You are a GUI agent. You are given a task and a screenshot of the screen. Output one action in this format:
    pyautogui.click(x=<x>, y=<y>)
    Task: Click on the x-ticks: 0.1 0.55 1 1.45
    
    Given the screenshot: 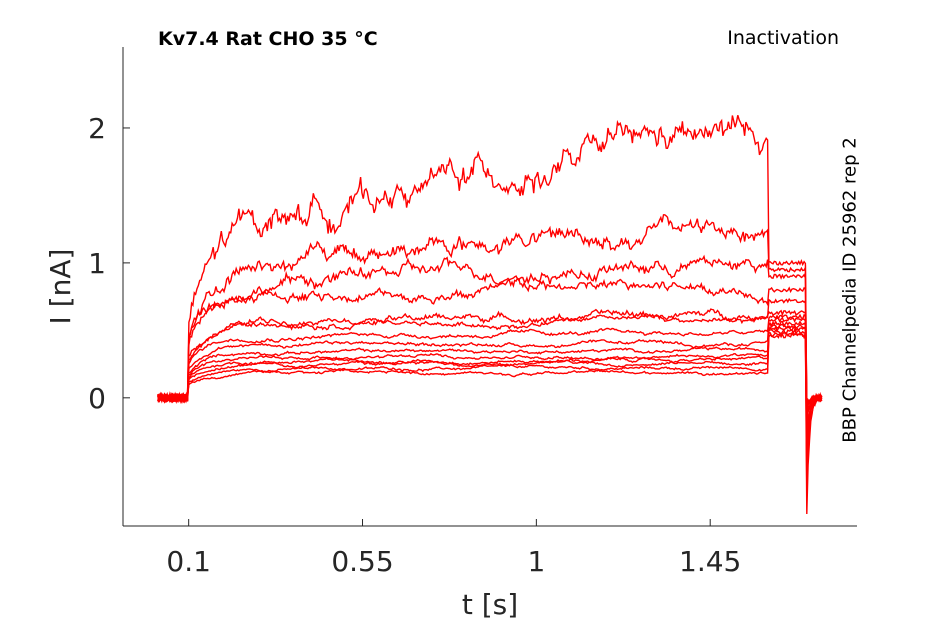 What is the action you would take?
    pyautogui.click(x=453, y=548)
    